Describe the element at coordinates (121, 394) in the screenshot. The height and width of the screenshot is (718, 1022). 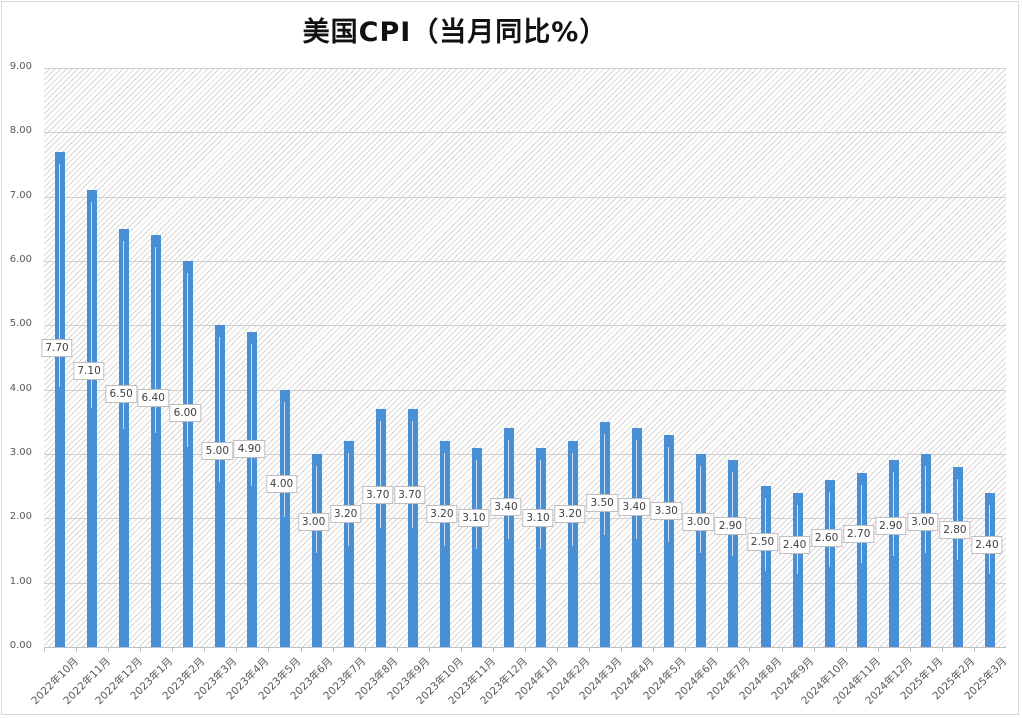
I see `data-label: 6.50` at that location.